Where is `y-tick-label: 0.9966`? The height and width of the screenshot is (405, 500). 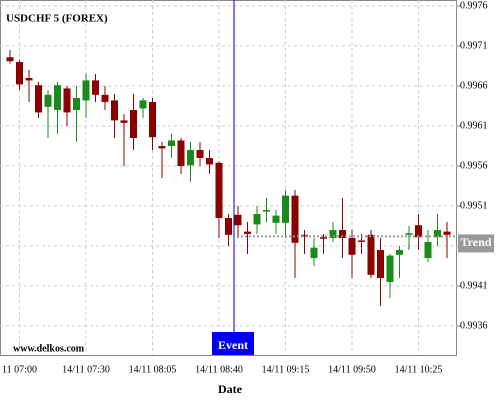
y-tick-label: 0.9966 is located at coordinates (474, 85).